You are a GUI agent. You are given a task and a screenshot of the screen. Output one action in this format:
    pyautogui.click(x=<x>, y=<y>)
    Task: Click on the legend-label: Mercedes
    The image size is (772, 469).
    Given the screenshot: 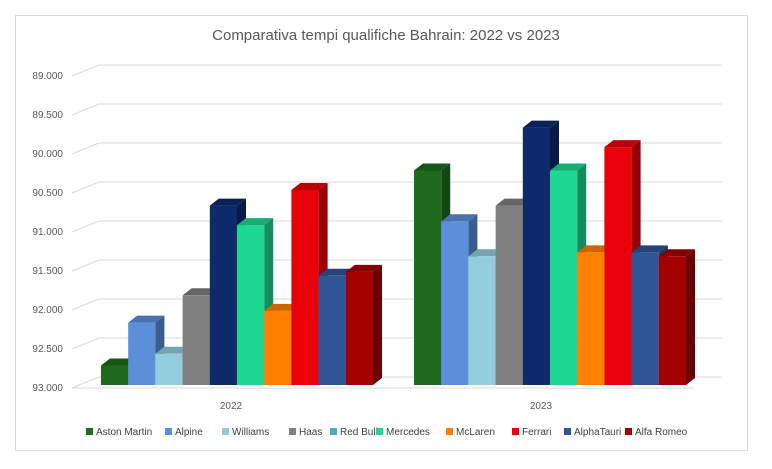 What is the action you would take?
    pyautogui.click(x=408, y=432)
    